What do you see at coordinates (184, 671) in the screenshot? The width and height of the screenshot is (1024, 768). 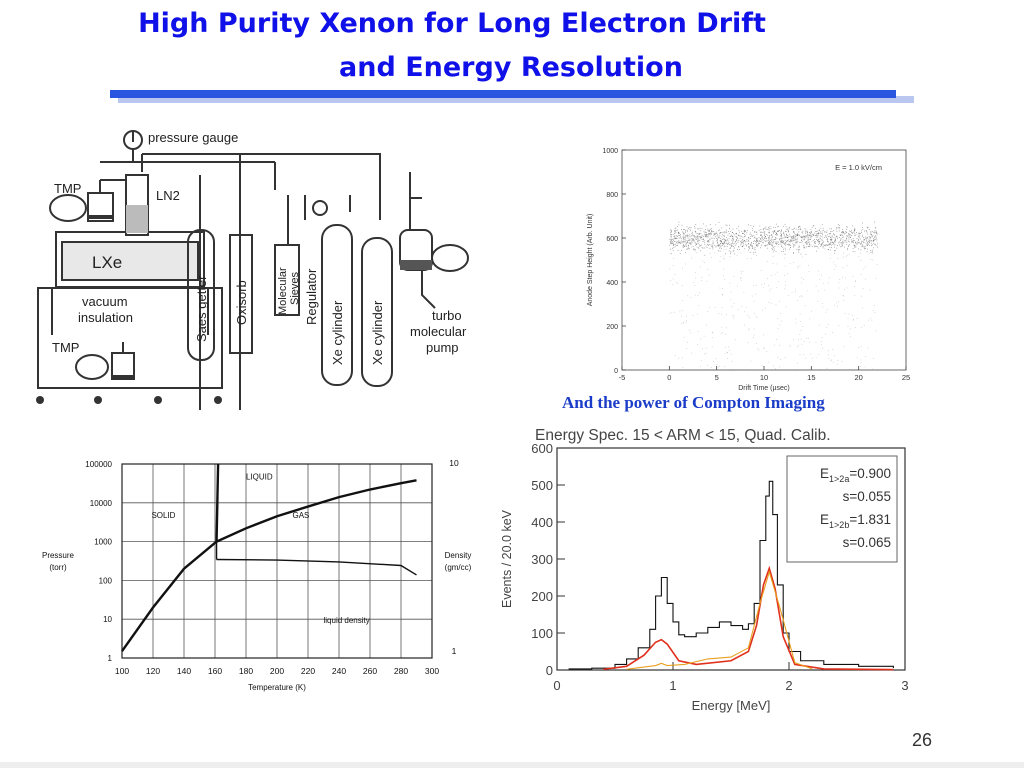 I see `phase-xtick-label: 140` at bounding box center [184, 671].